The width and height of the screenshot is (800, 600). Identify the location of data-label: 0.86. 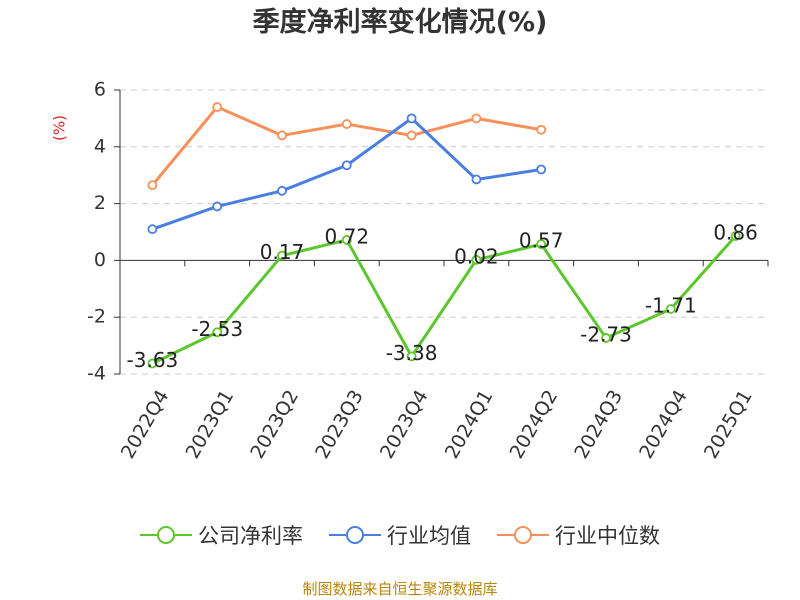
(735, 232).